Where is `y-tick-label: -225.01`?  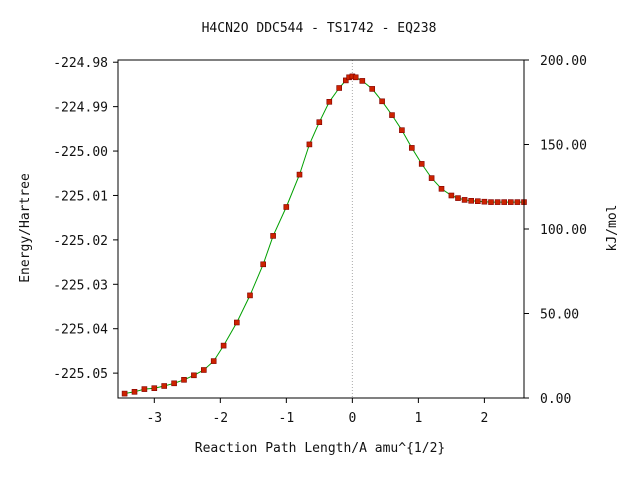 y-tick-label: -225.01 is located at coordinates (80, 196).